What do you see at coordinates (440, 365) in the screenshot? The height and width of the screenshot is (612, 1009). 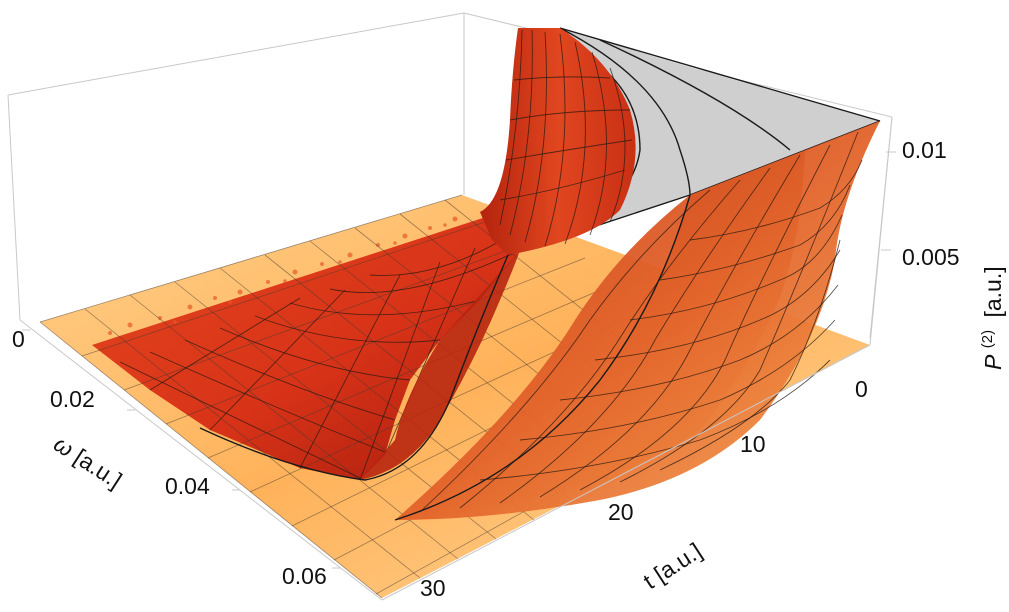 I see `surface-left-wall` at bounding box center [440, 365].